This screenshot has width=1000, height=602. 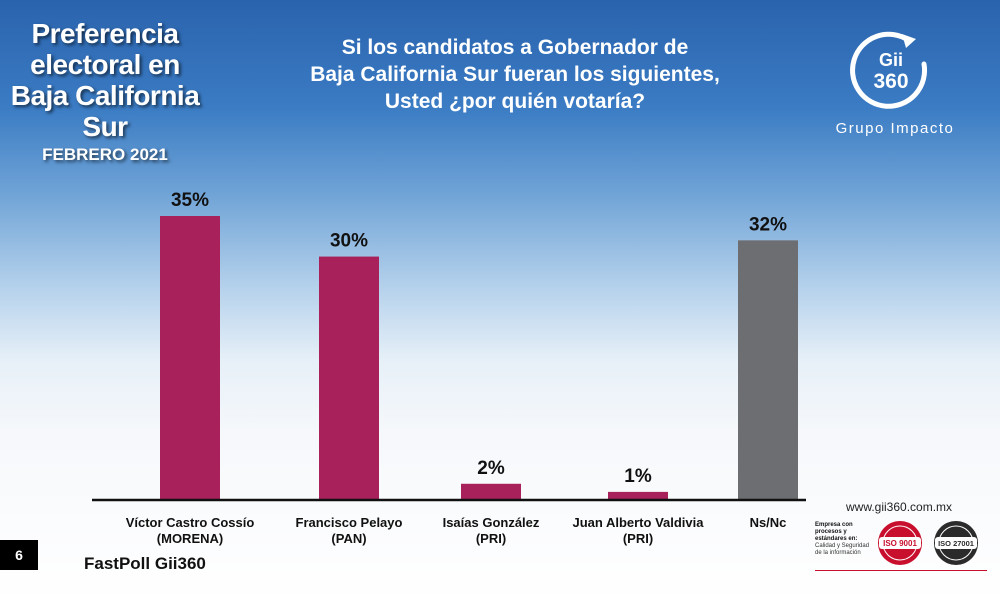 What do you see at coordinates (190, 522) in the screenshot?
I see `category-label-0-0: Víctor Castro Cossío` at bounding box center [190, 522].